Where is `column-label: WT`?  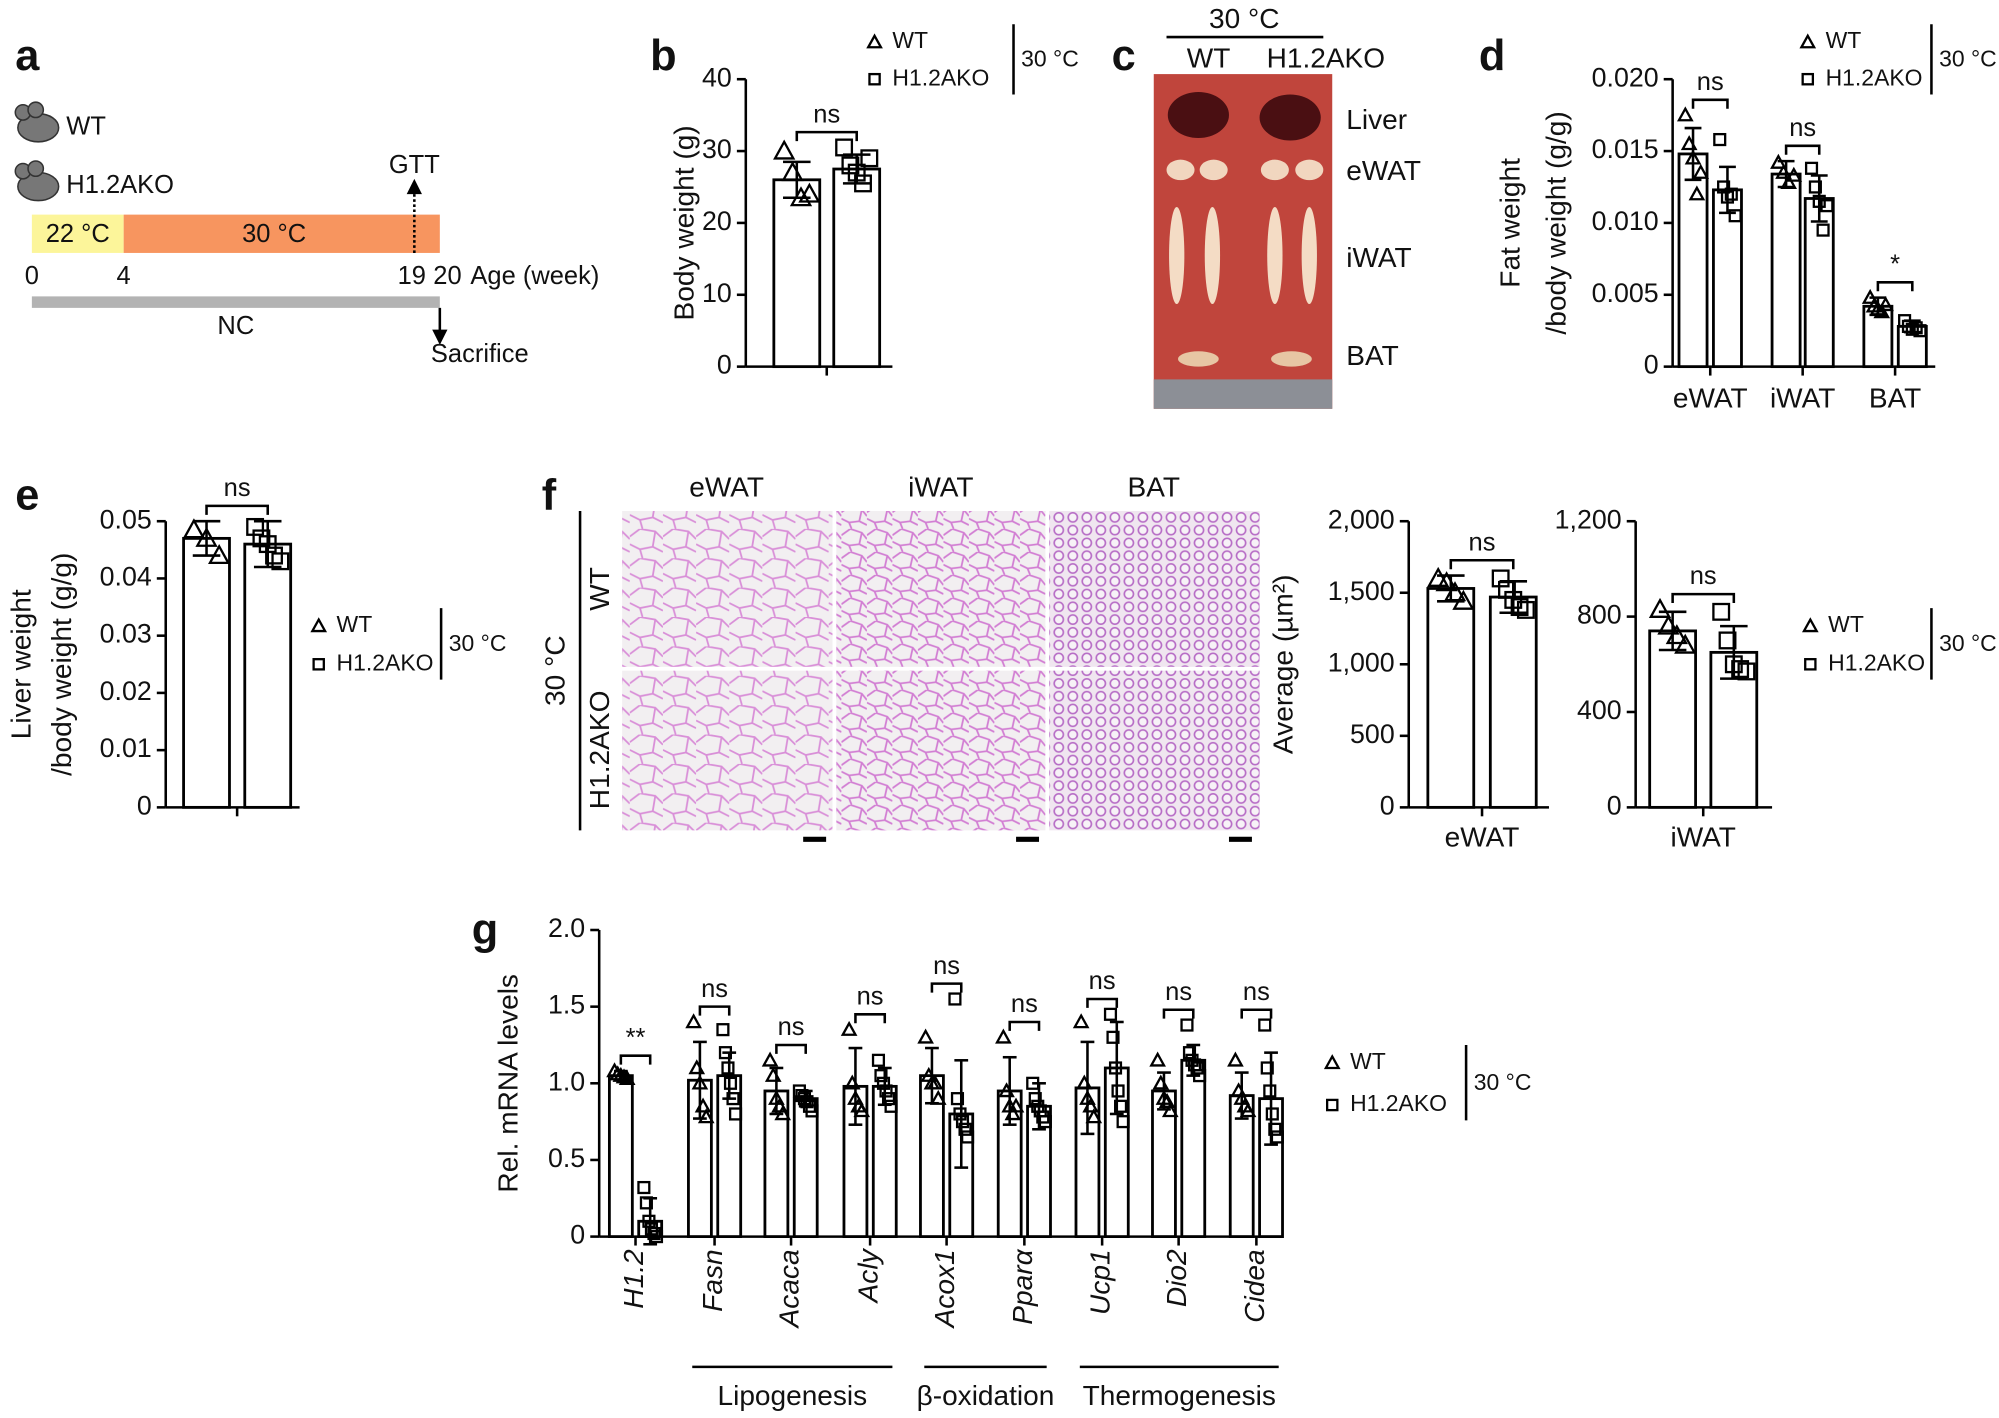 column-label: WT is located at coordinates (1209, 57).